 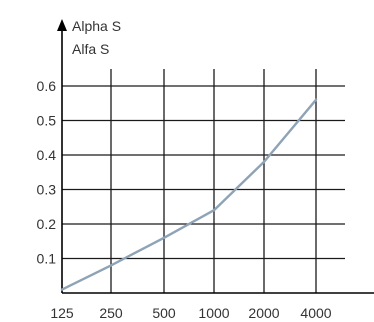 I want to click on y-tick-label: 0.5, so click(x=47, y=121).